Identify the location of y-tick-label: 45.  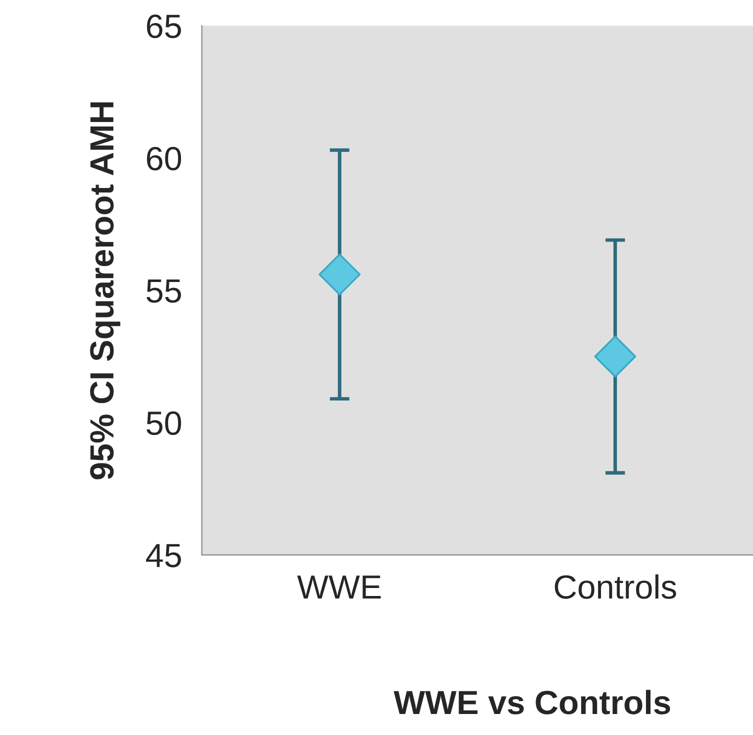
(163, 556).